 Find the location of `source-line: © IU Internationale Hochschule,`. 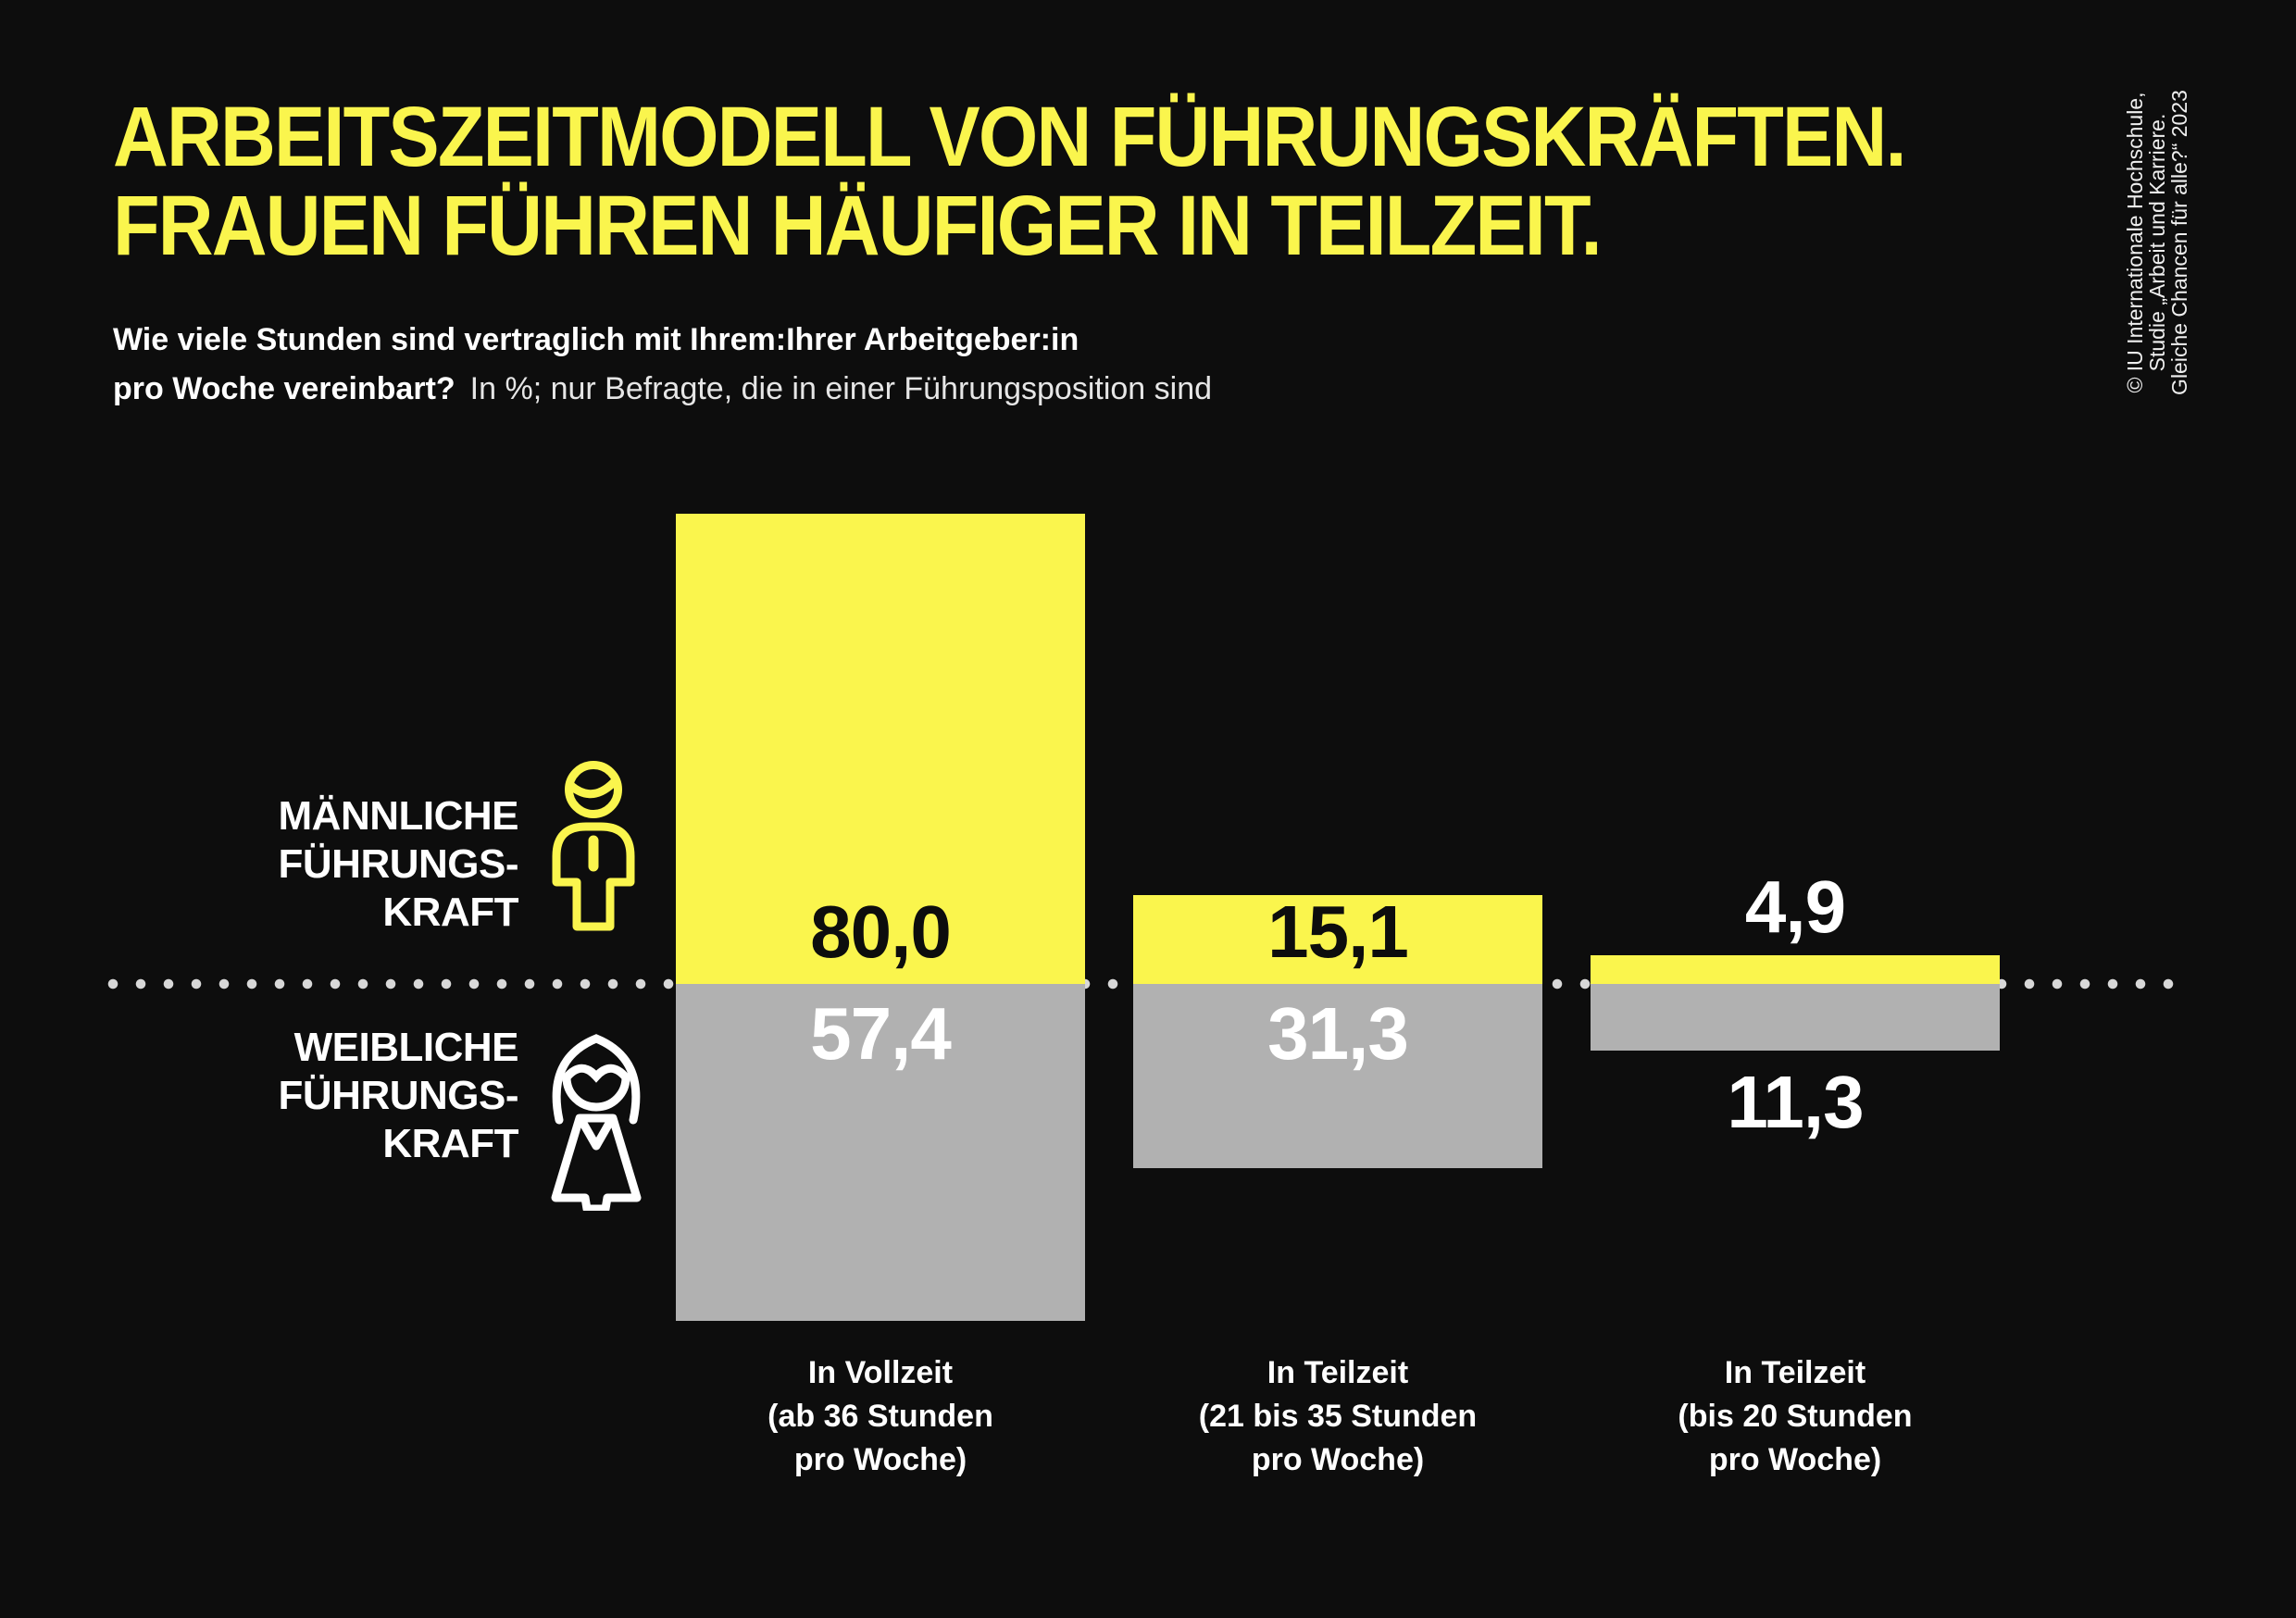

source-line: © IU Internationale Hochschule, is located at coordinates (2135, 242).